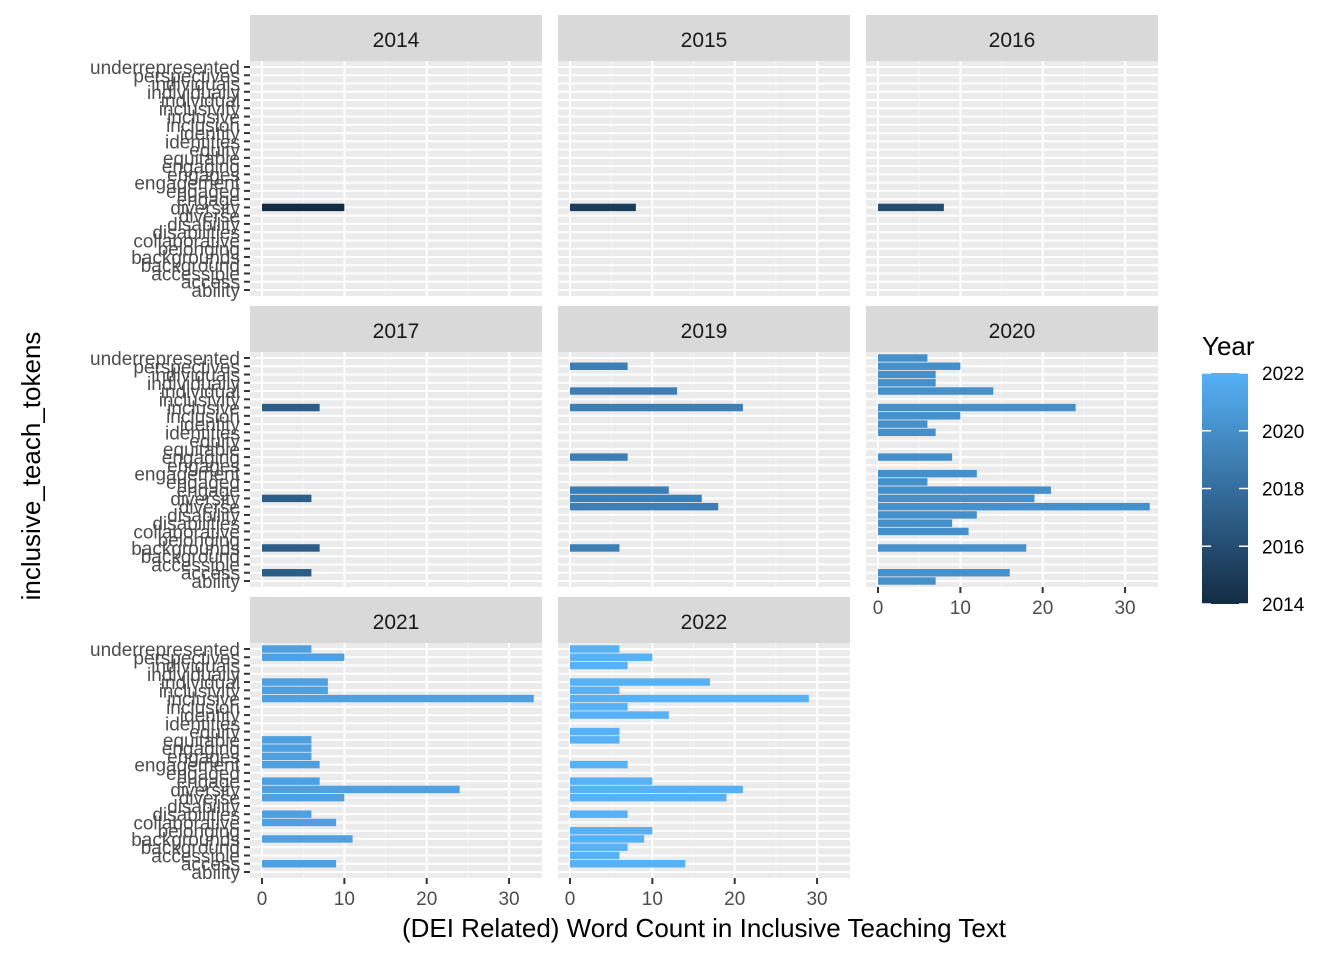  What do you see at coordinates (1012, 331) in the screenshot?
I see `facet-strip-label: 2020` at bounding box center [1012, 331].